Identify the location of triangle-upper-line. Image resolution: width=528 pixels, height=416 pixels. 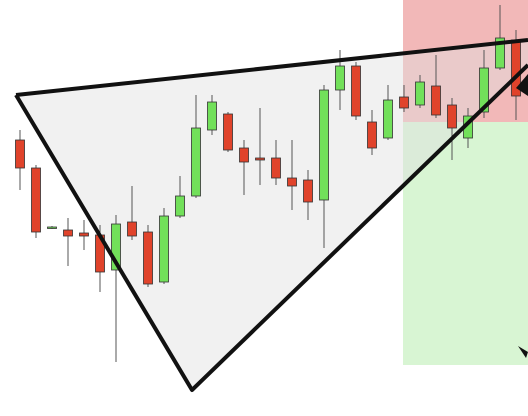
(271, 67).